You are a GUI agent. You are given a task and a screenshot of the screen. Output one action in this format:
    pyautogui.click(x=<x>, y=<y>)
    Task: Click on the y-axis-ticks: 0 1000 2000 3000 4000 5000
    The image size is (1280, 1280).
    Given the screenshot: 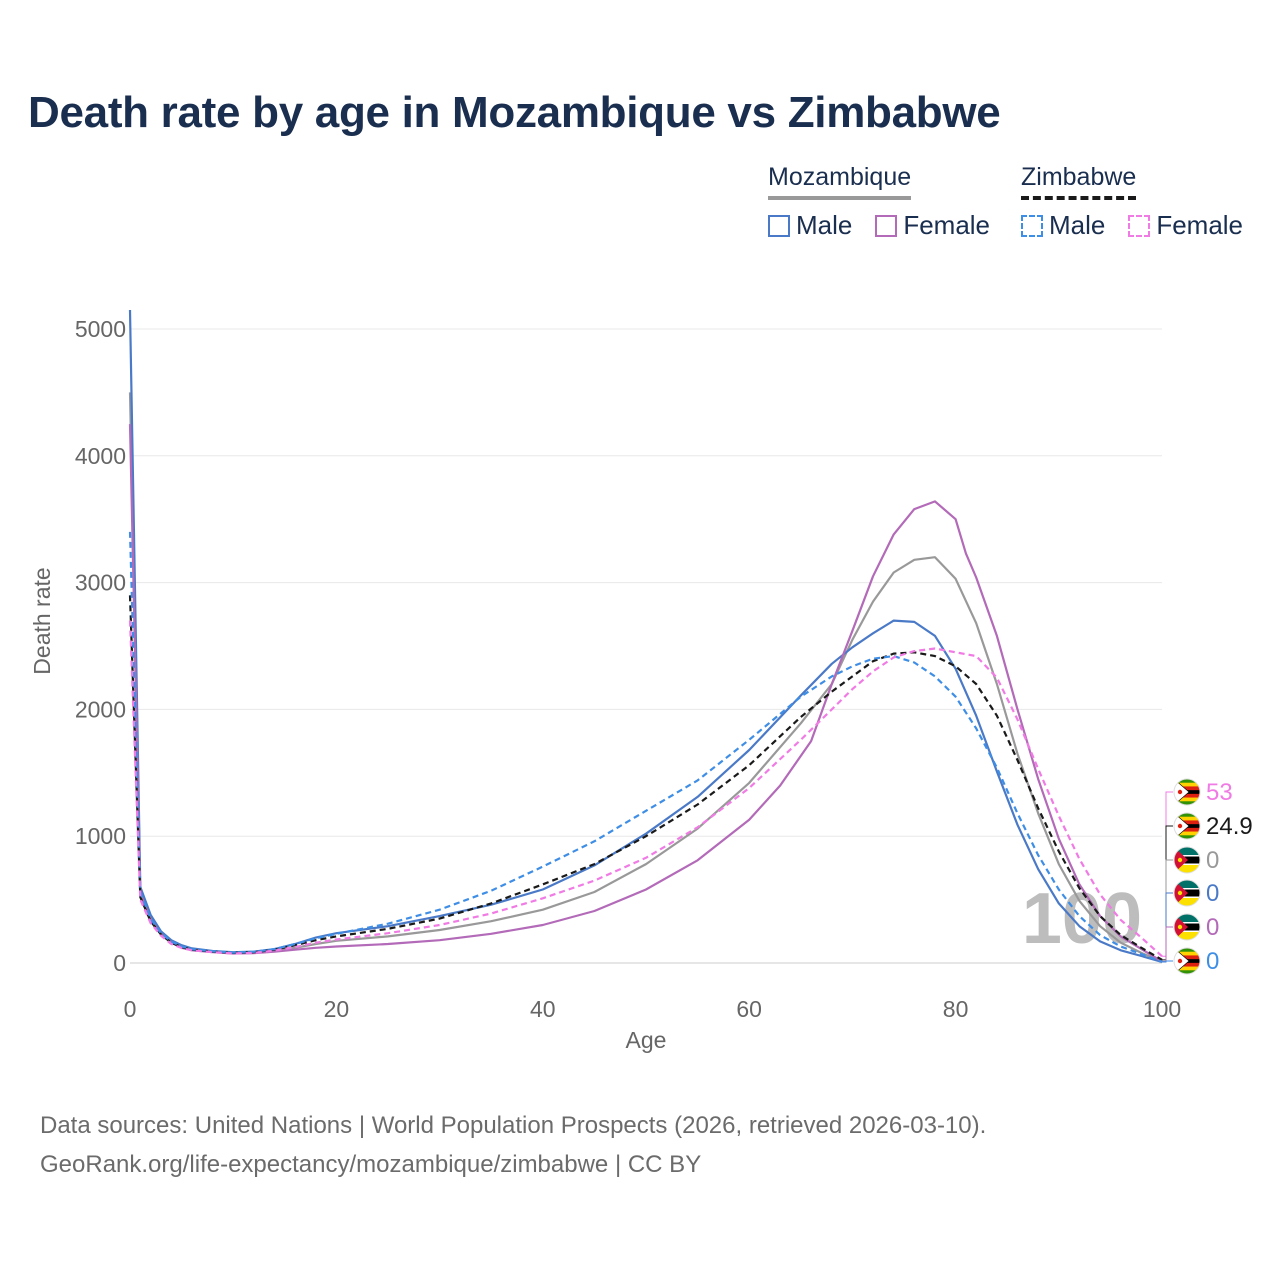 What is the action you would take?
    pyautogui.click(x=100, y=646)
    